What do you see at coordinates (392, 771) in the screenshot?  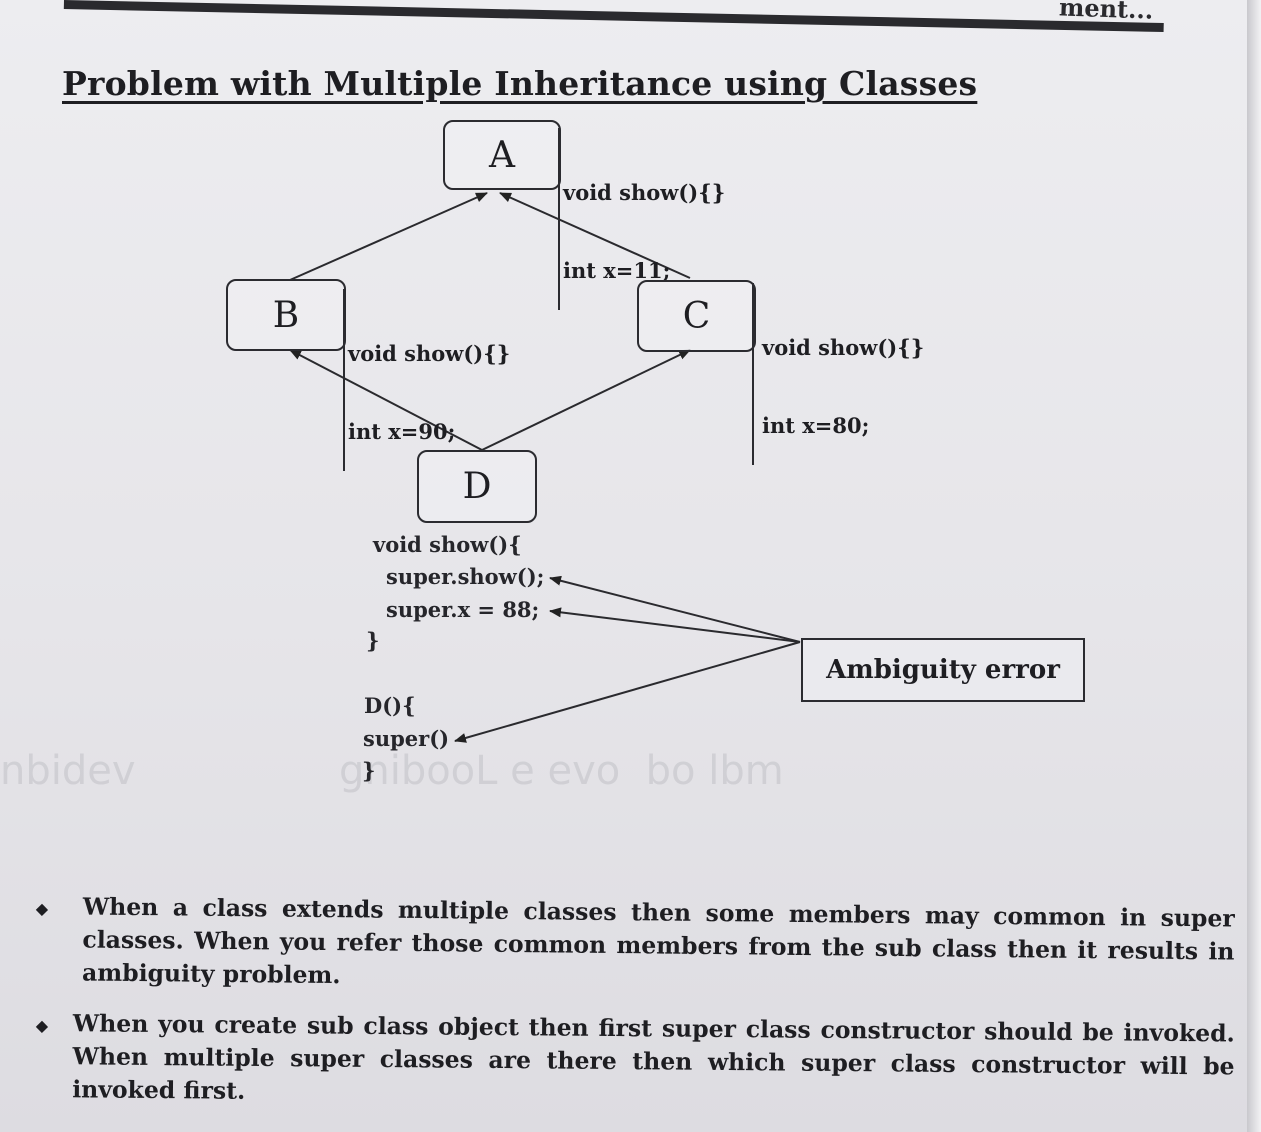 I see `bleed-through-text: nbidev gnibooL e evo bo lbm` at bounding box center [392, 771].